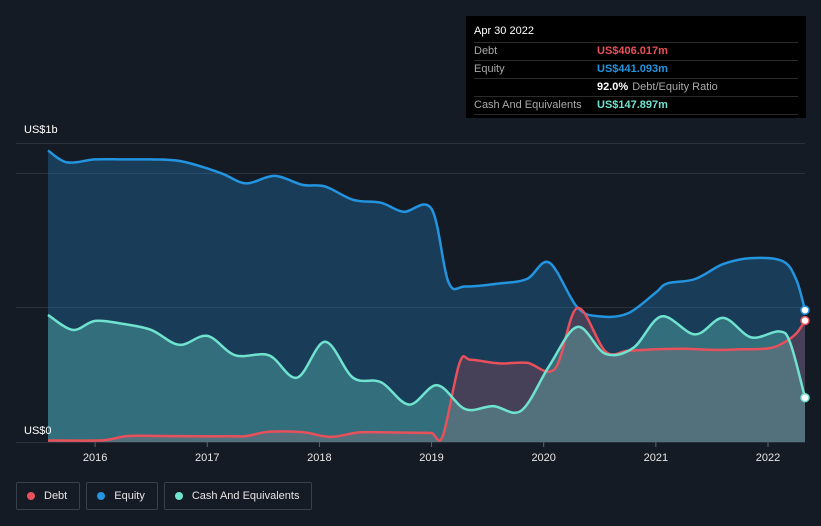 This screenshot has width=821, height=526. I want to click on tooltip-row-equity: Equity US$441.093m, so click(636, 69).